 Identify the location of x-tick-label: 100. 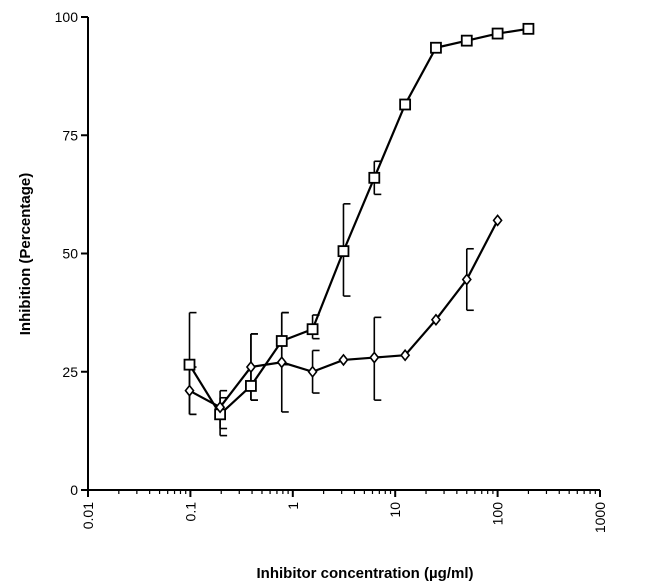
(498, 514).